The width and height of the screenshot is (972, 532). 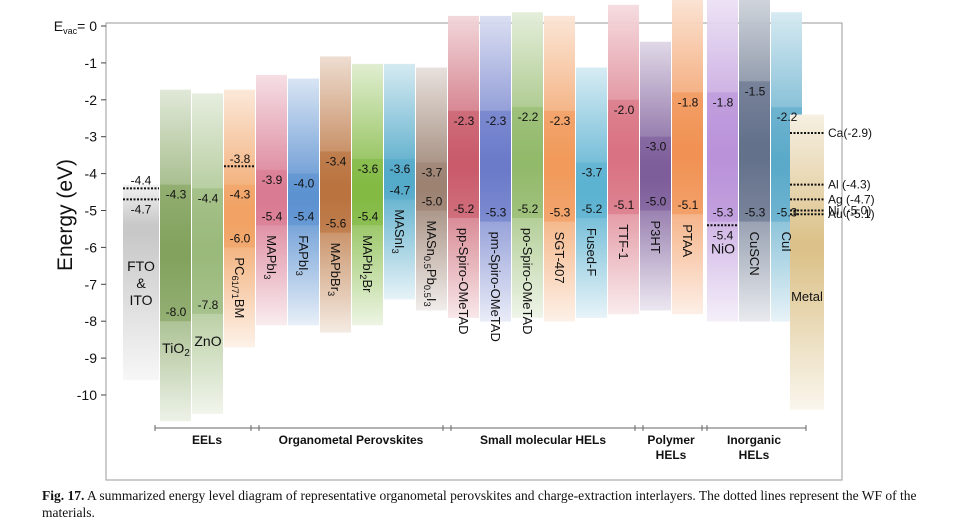 What do you see at coordinates (141, 209) in the screenshot?
I see `electrode-wf-label: -4.7` at bounding box center [141, 209].